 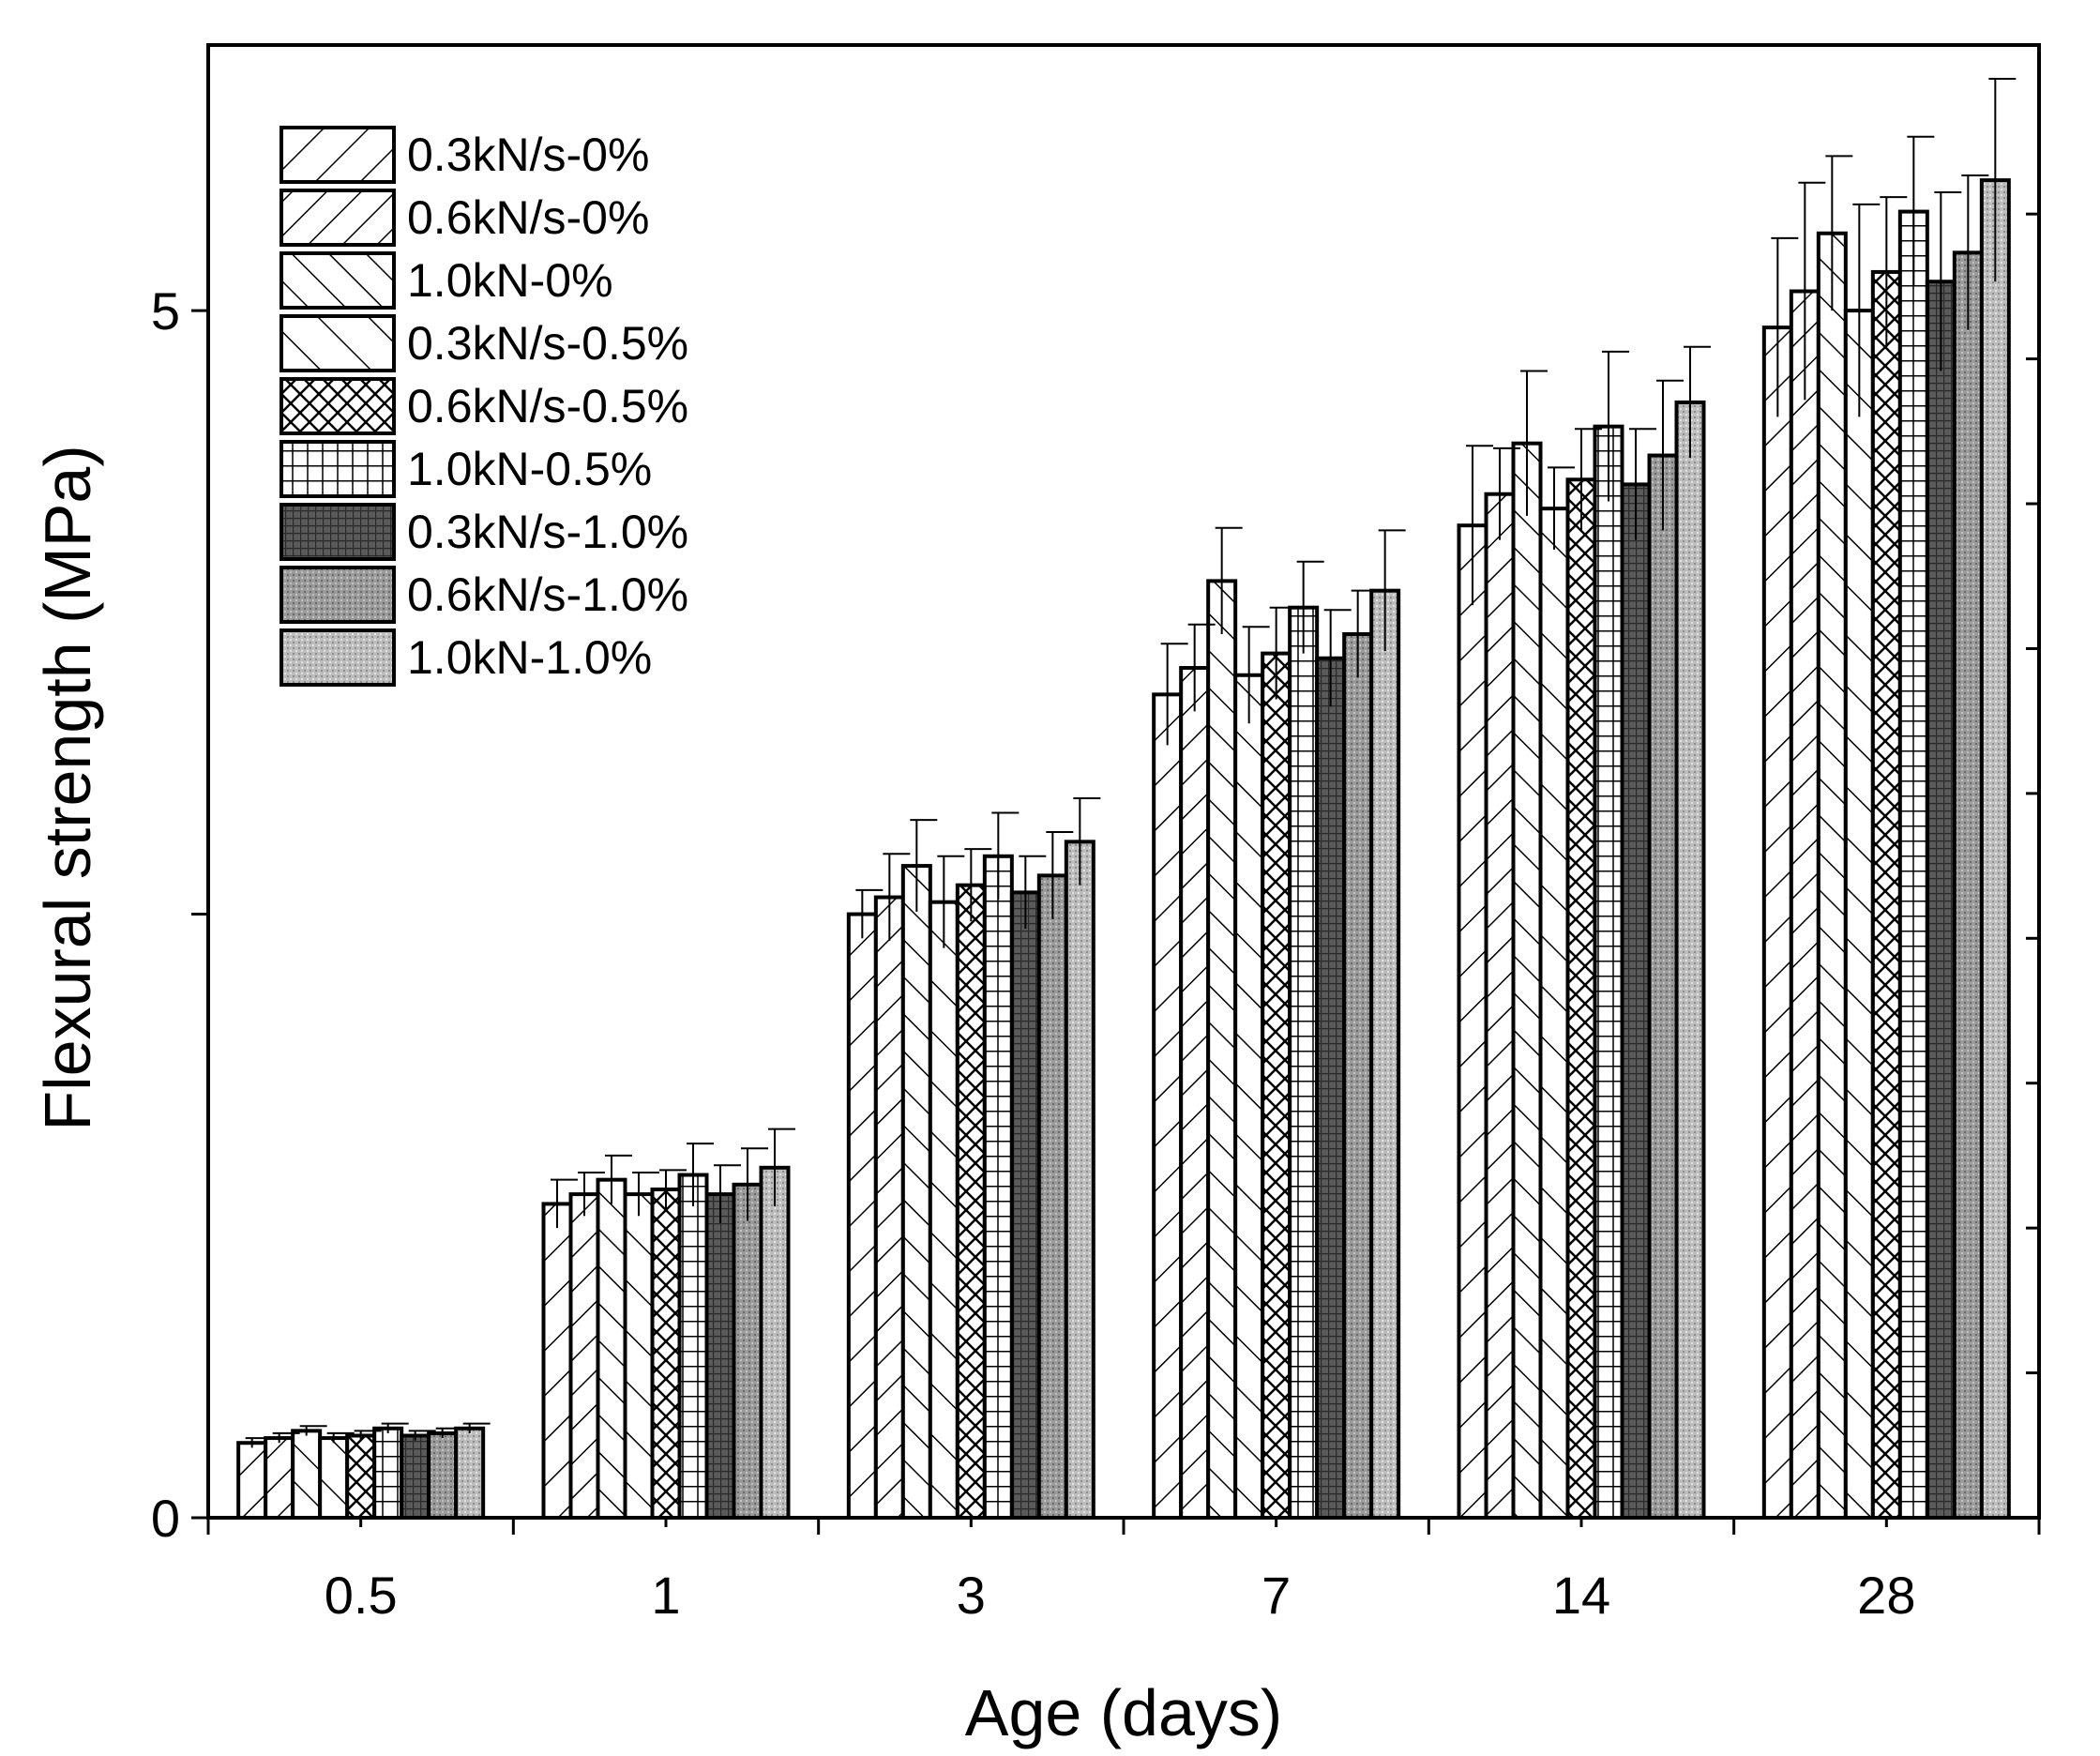 I want to click on x-tick-label: 28, so click(x=1886, y=1595).